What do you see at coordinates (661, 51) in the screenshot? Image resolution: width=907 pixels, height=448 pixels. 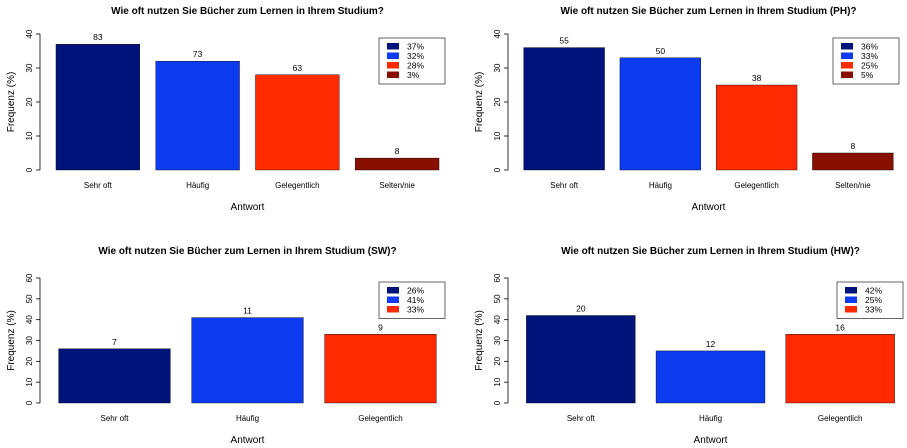 I see `bar-count-label: 50` at bounding box center [661, 51].